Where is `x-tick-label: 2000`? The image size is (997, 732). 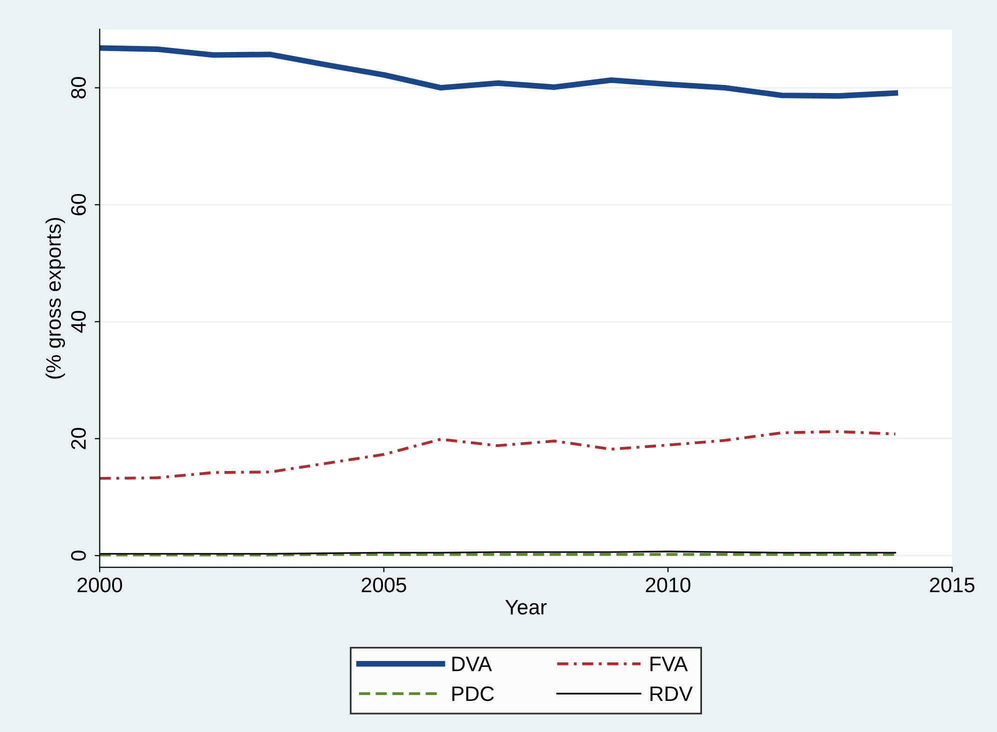 x-tick-label: 2000 is located at coordinates (100, 585).